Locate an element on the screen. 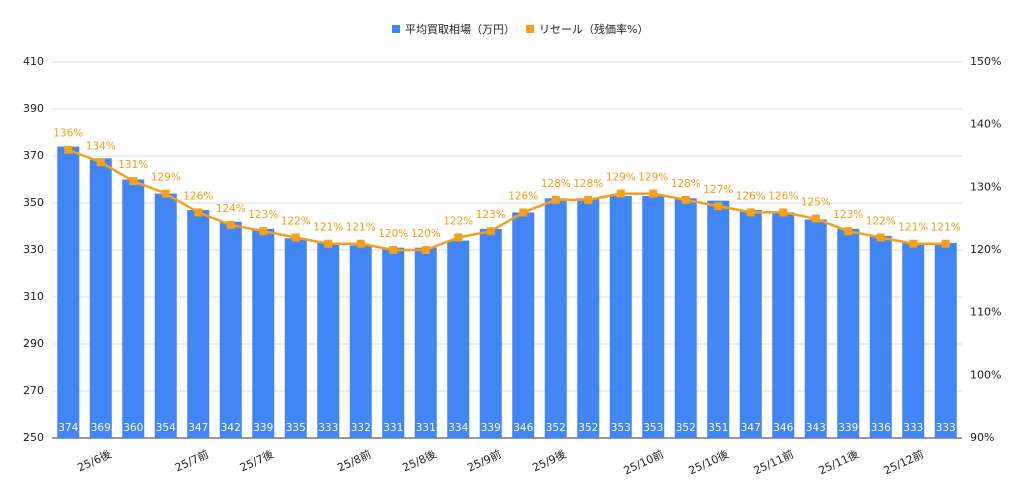 The height and width of the screenshot is (496, 1024). y-tick-label: 370 is located at coordinates (33, 155).